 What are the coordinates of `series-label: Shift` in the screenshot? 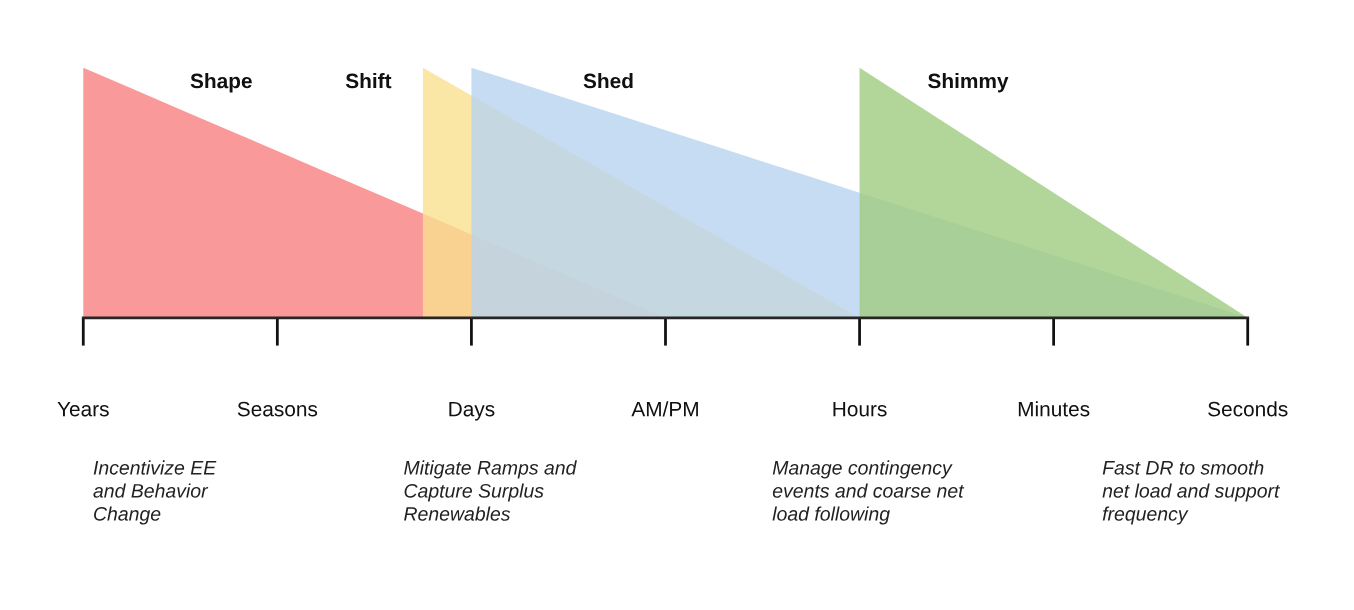 It's located at (368, 81).